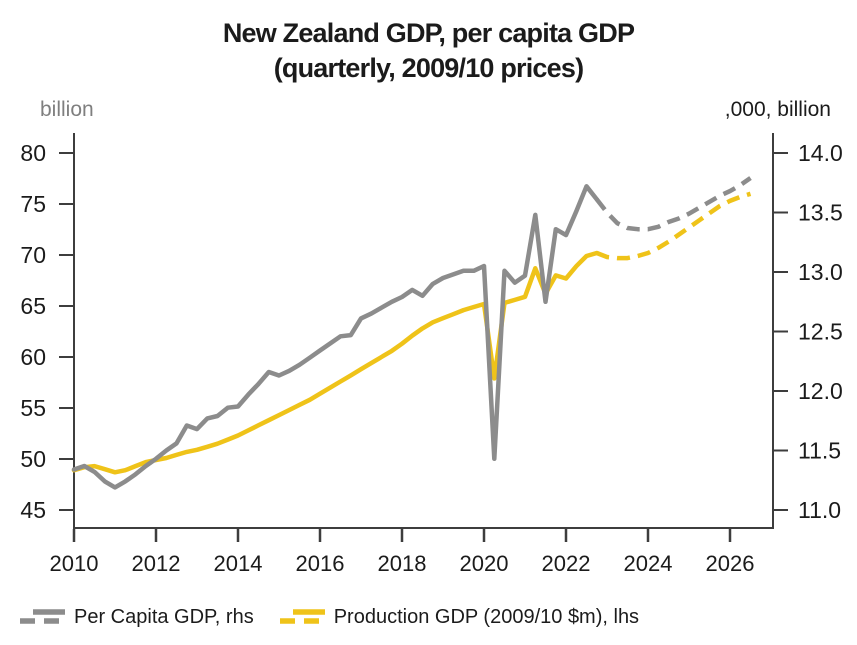 This screenshot has height=645, width=857. Describe the element at coordinates (428, 33) in the screenshot. I see `chart-title: New Zealand GDP, per capita GDP` at that location.